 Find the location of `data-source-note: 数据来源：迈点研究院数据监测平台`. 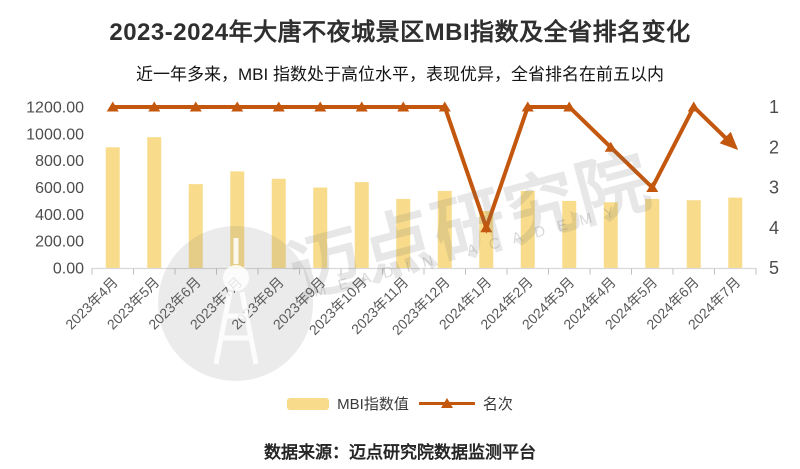

data-source-note: 数据来源：迈点研究院数据监测平台 is located at coordinates (400, 452).